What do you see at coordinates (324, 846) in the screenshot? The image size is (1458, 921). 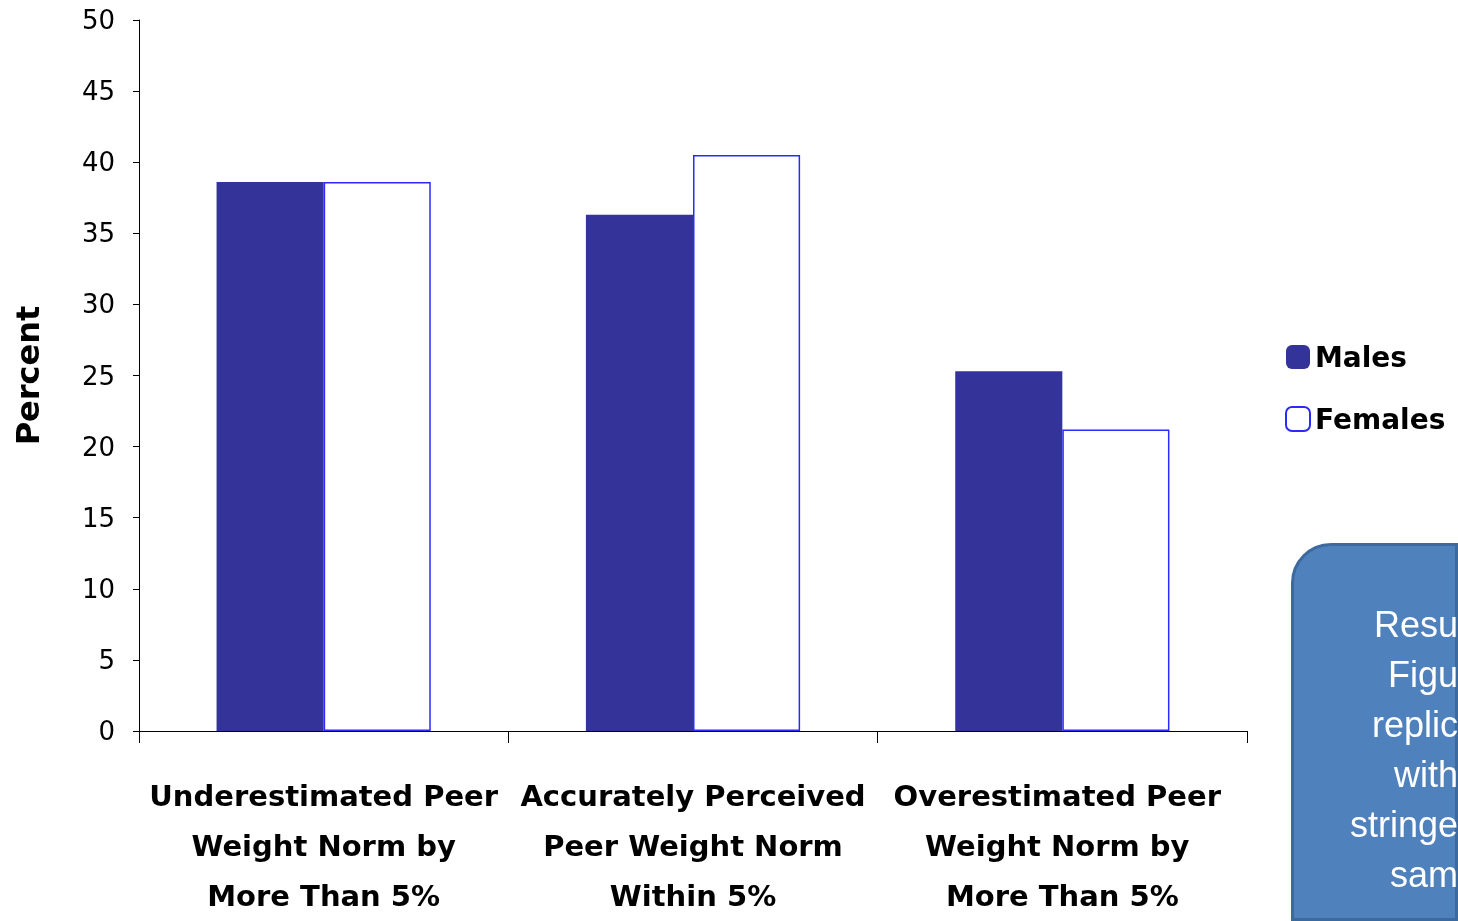 I see `x-tick-label: Underestimated Peer Weight Norm by More Than 5%` at bounding box center [324, 846].